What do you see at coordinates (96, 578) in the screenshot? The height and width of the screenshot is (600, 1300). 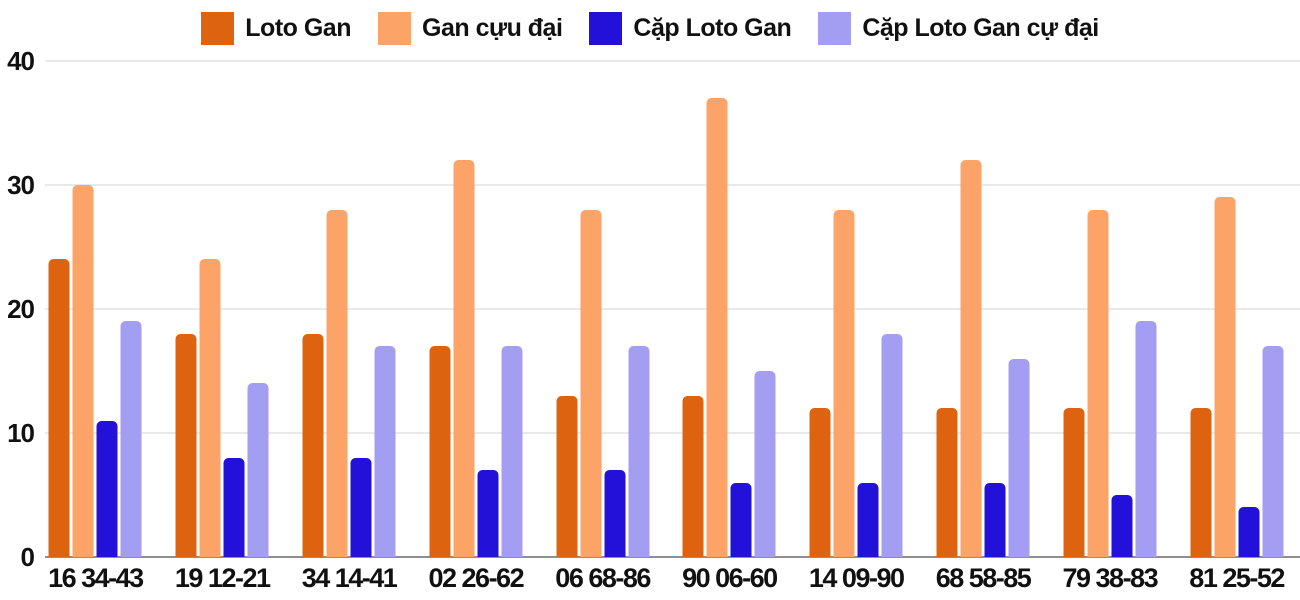 I see `x-axis-category-label: 16 34-43` at bounding box center [96, 578].